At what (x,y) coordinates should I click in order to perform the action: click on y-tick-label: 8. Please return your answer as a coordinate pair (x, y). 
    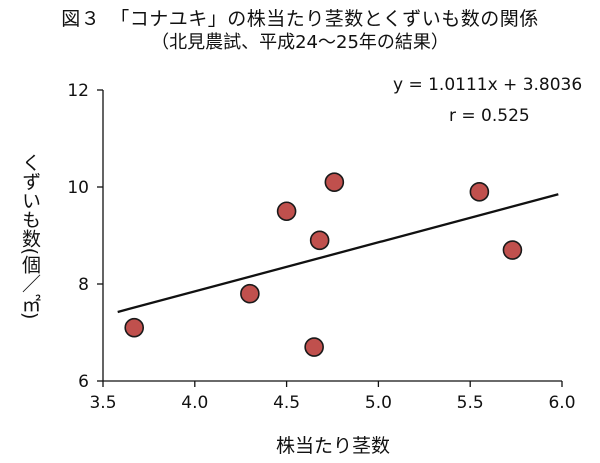
    Looking at the image, I should click on (83, 285).